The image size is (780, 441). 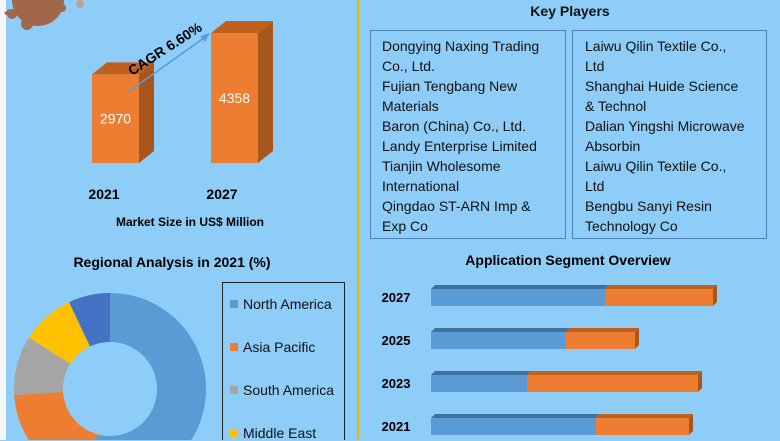 I want to click on key-player-line: Materials, so click(x=410, y=106).